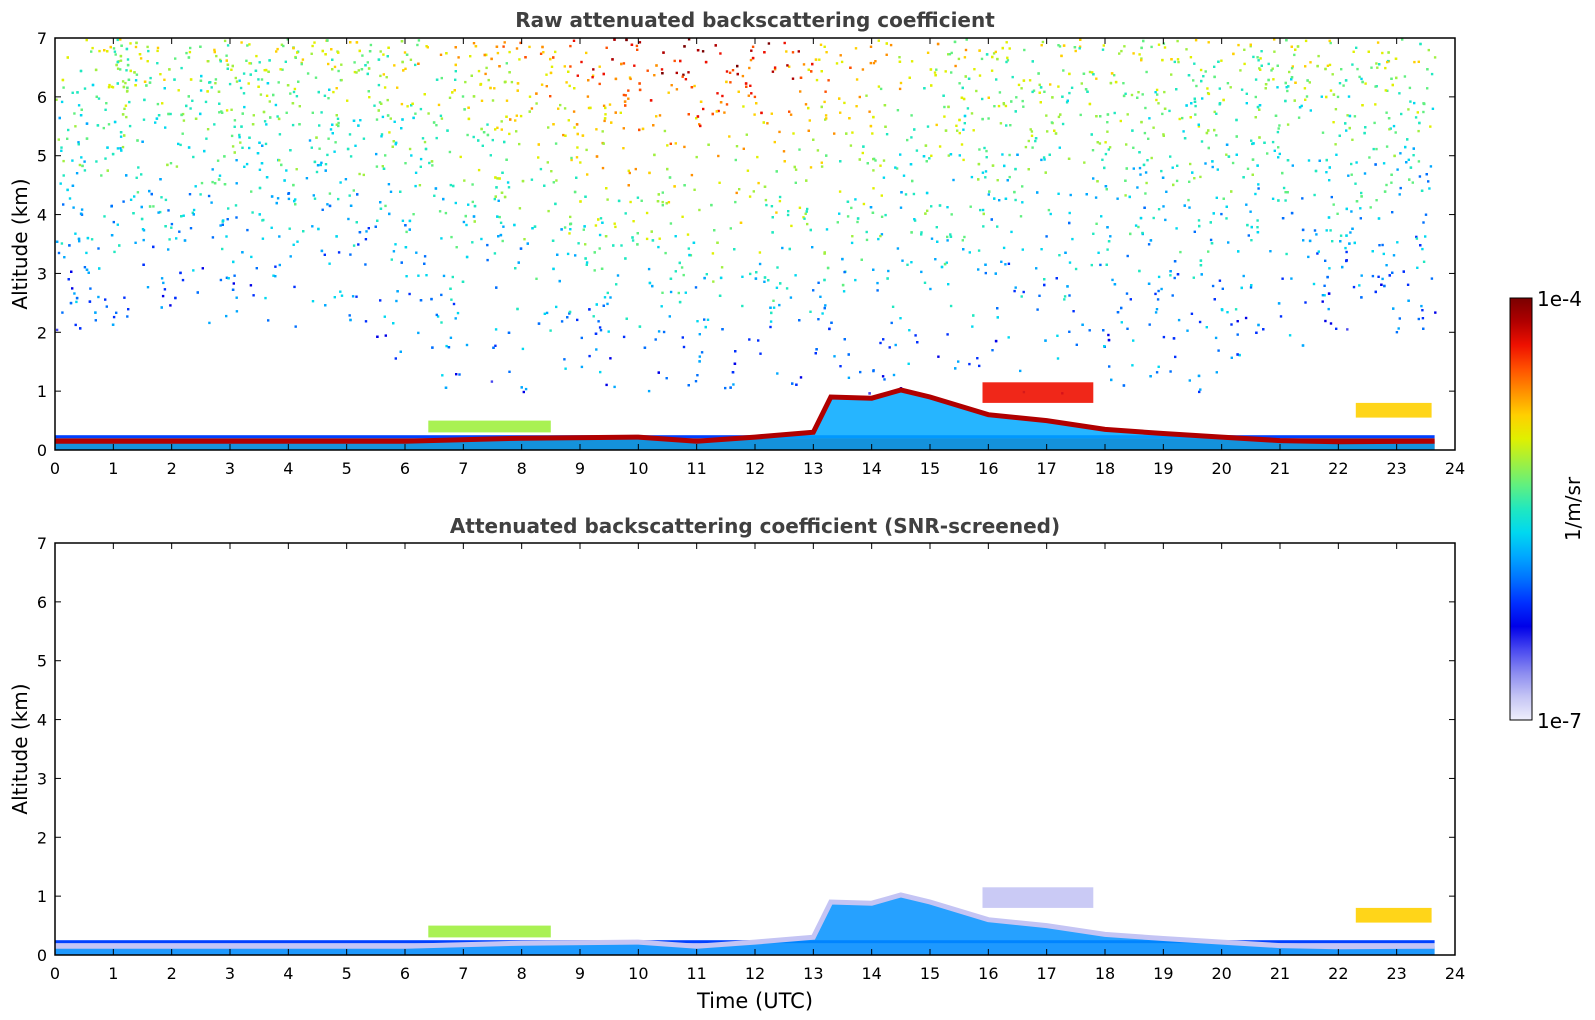 The image size is (1595, 1020). Describe the element at coordinates (42, 955) in the screenshot. I see `bottom-ytick-label: 0` at that location.